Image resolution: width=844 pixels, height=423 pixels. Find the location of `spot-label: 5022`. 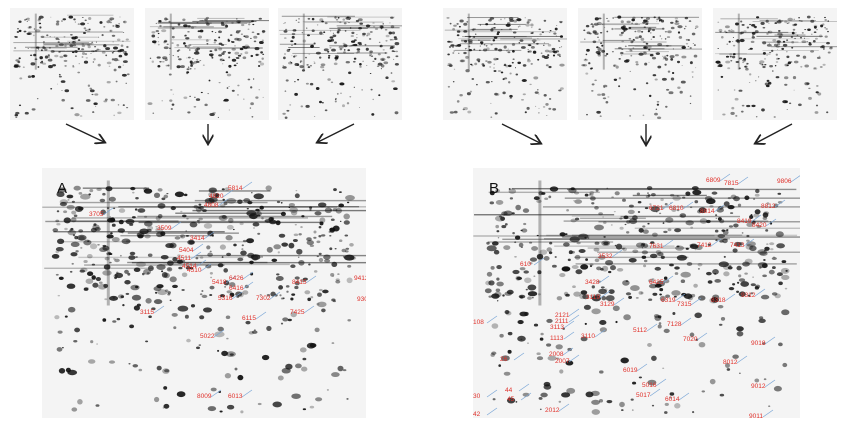

spot-label: 5022 is located at coordinates (207, 336).